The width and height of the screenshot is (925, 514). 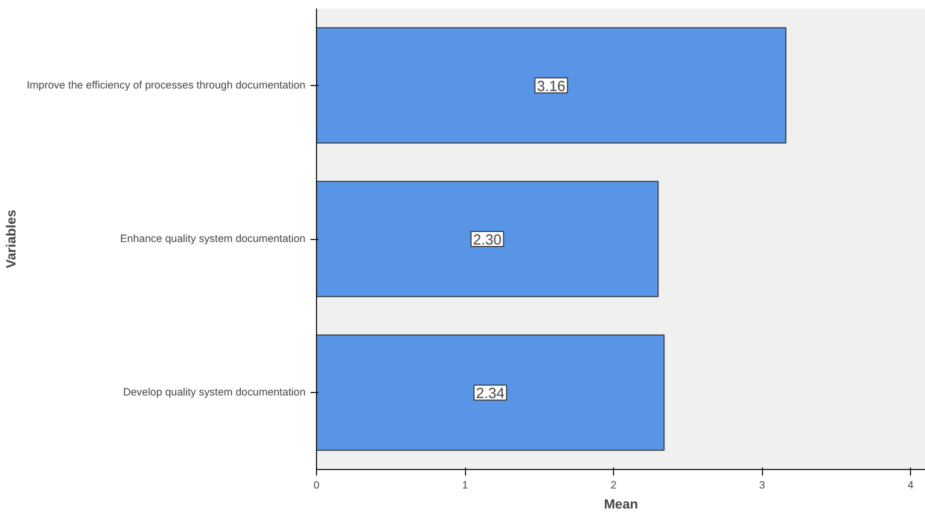 I want to click on x-tick-label: 1, so click(x=465, y=486).